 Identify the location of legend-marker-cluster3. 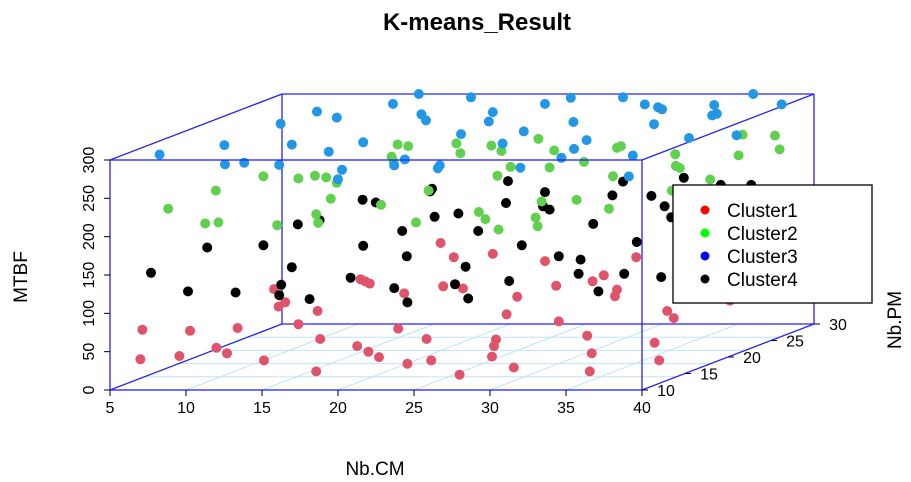
(705, 256).